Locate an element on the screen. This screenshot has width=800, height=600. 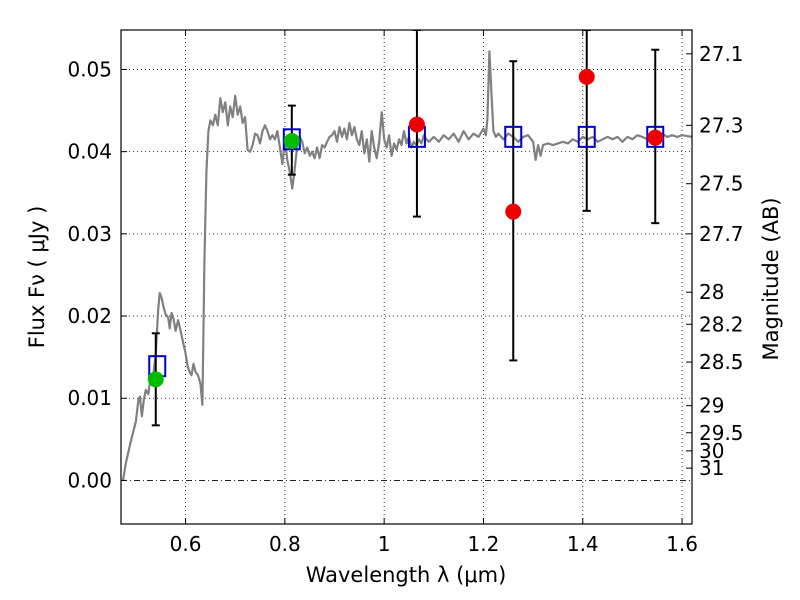
right-tick-label: 27.1 is located at coordinates (721, 54).